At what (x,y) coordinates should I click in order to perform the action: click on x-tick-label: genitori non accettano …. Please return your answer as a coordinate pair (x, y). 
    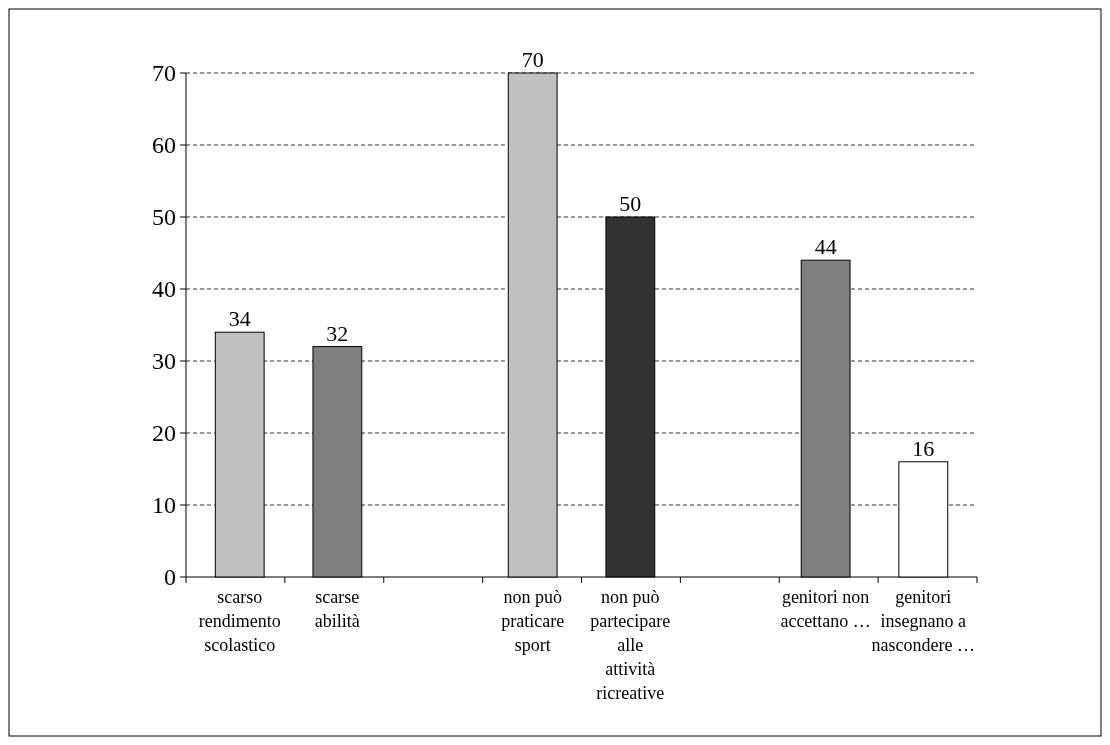
    Looking at the image, I should click on (825, 609).